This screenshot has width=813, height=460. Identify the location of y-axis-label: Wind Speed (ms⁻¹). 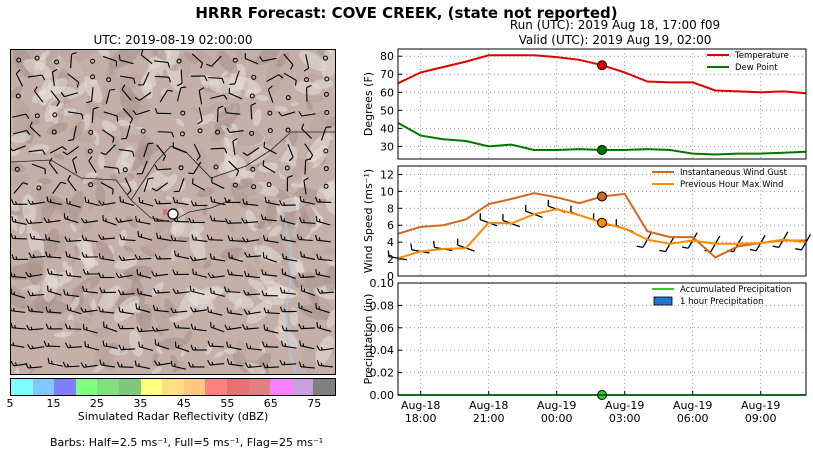
(368, 221).